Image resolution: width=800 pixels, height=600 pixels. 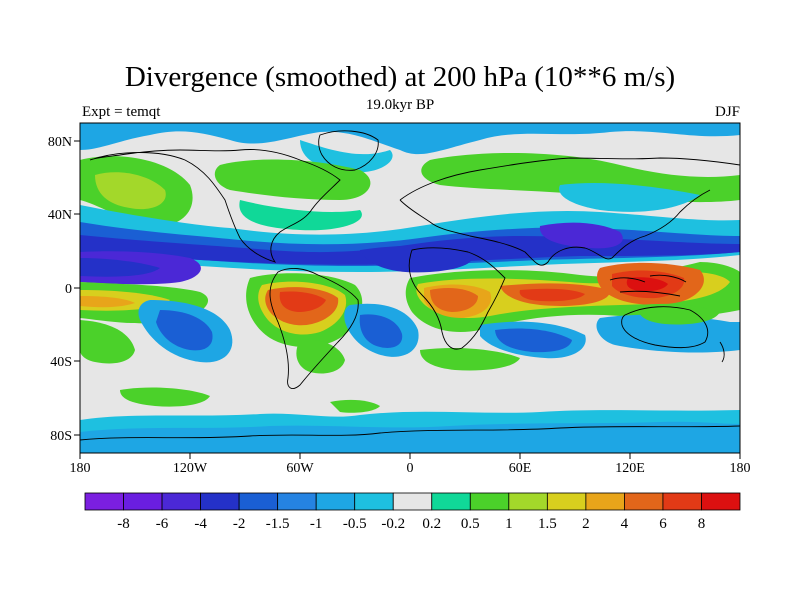 I want to click on colorbar-label: 4, so click(x=625, y=524).